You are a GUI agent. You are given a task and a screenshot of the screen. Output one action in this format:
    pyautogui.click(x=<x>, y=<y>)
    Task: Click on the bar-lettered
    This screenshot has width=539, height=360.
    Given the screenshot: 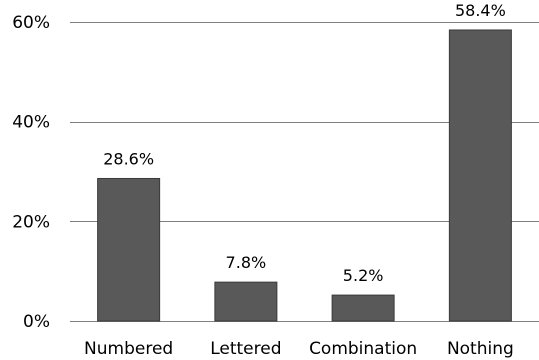 What is the action you would take?
    pyautogui.click(x=246, y=301)
    